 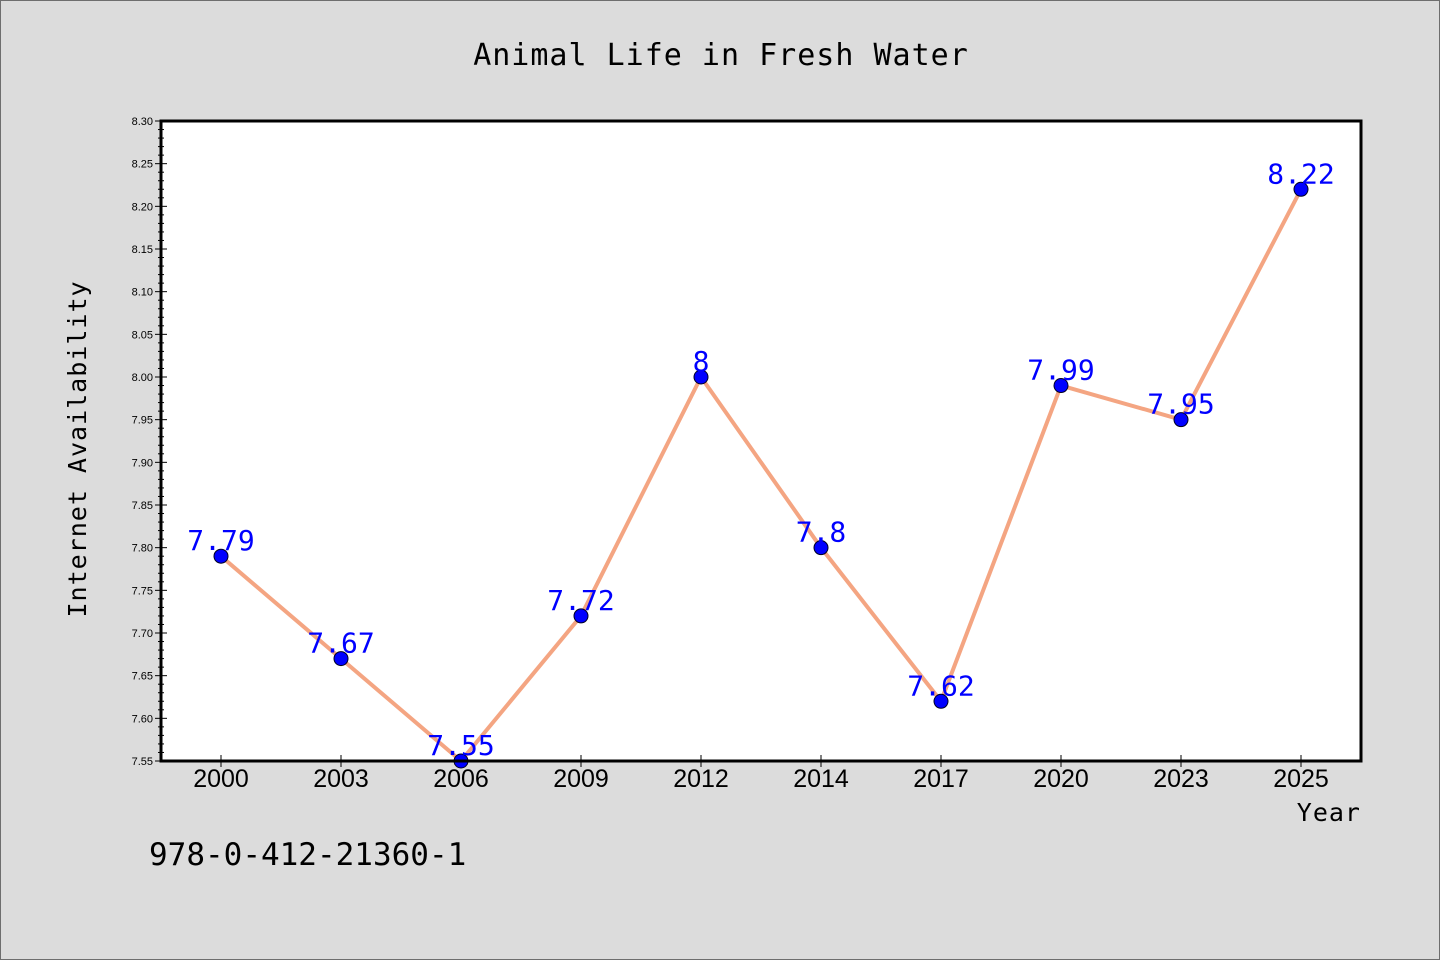 I want to click on data-label: 7.55, so click(x=460, y=745).